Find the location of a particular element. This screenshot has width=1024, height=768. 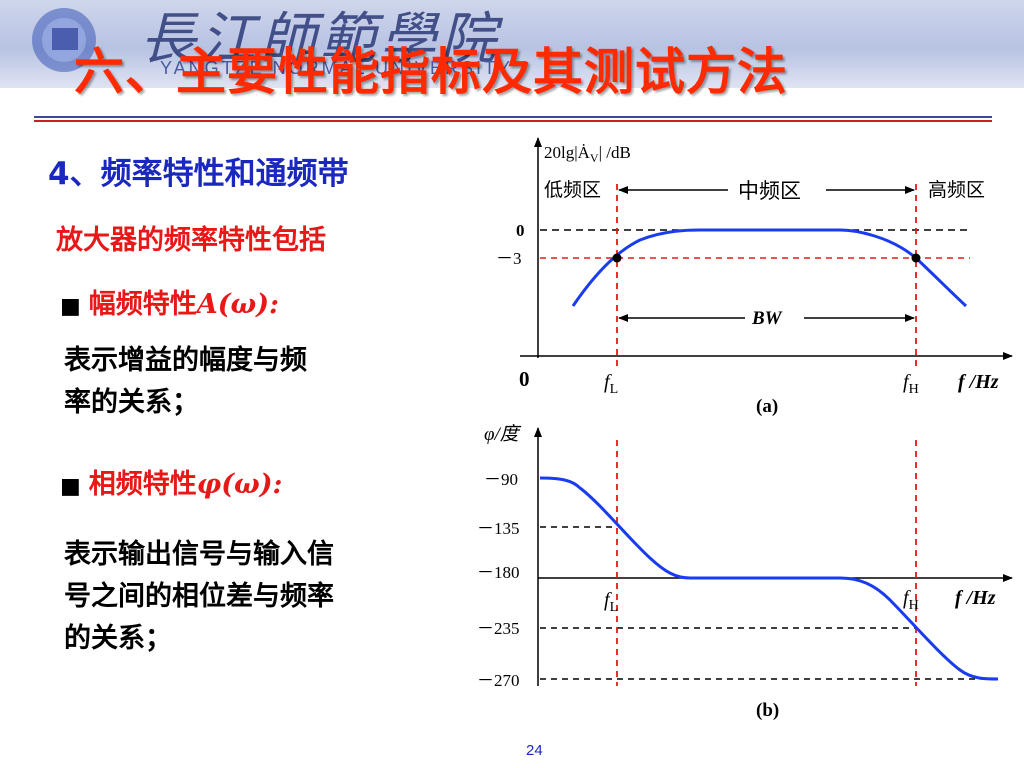

slide-title: 六、主要性能指标及其测试方法 is located at coordinates (431, 72).